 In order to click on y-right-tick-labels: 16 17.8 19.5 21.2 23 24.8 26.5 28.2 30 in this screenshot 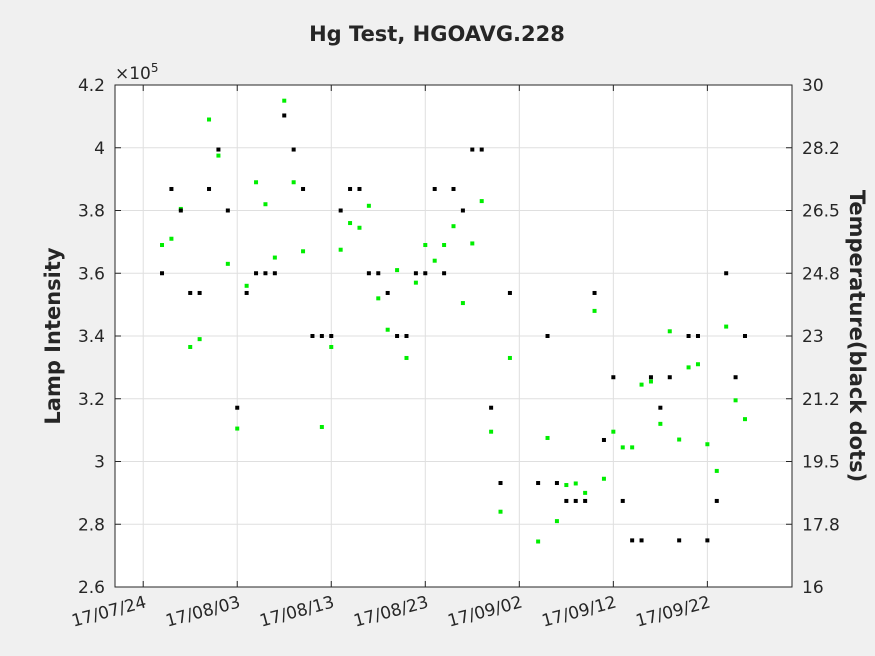, I will do `click(821, 337)`.